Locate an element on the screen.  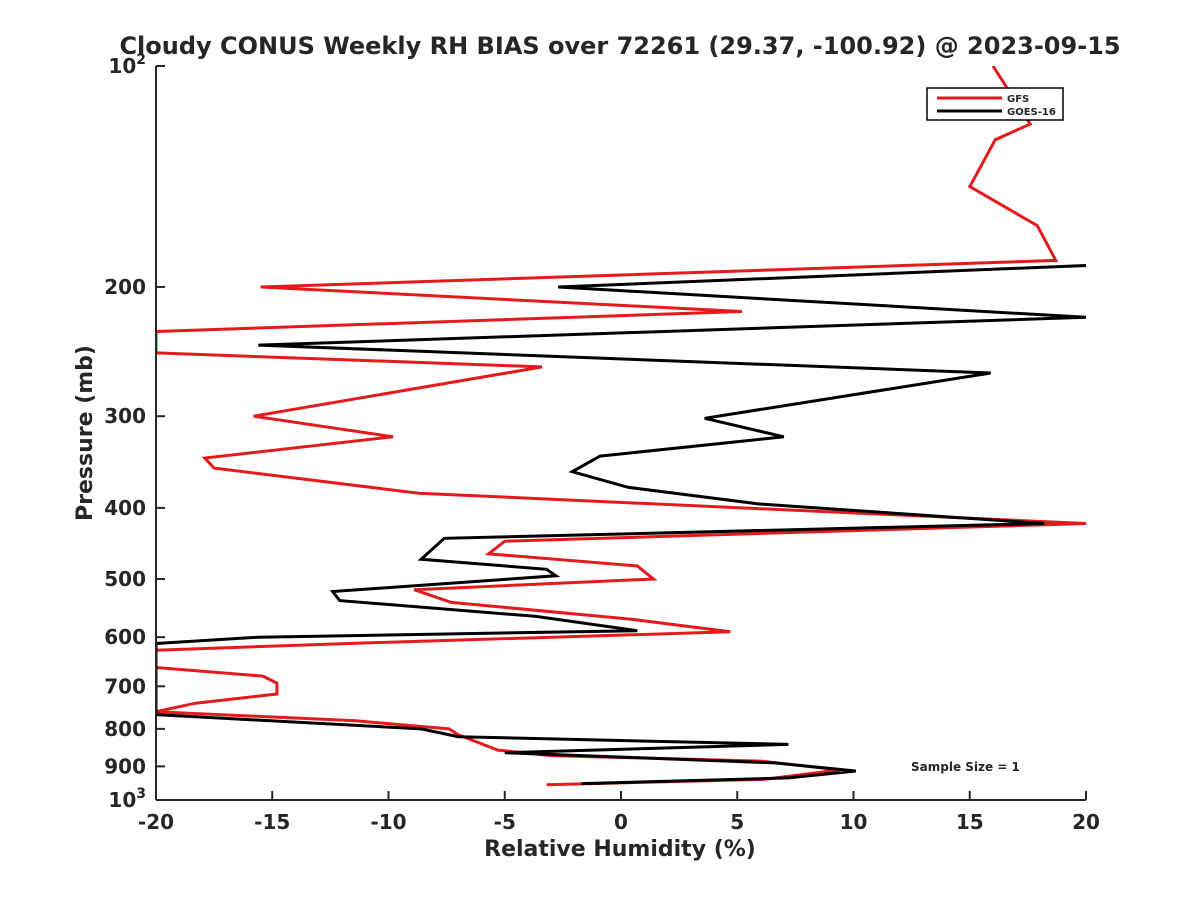
legend: GFS GOES-16 is located at coordinates (995, 104).